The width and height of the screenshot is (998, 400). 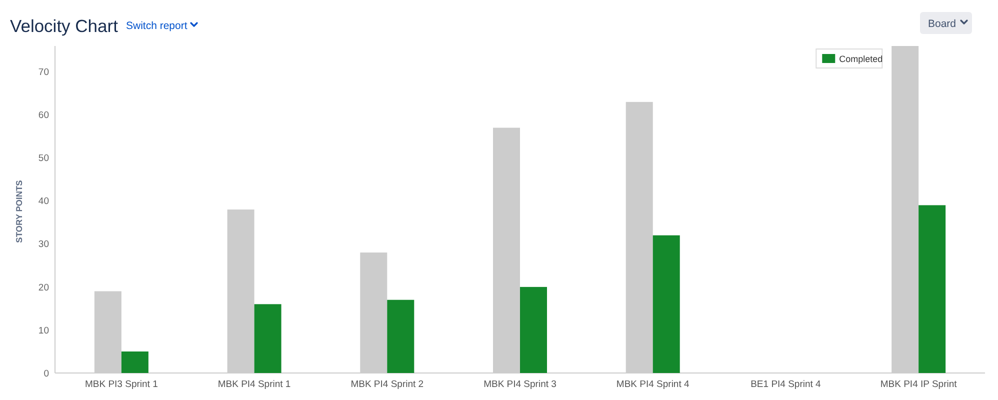 I want to click on chart-title: Velocity Chart, so click(x=64, y=26).